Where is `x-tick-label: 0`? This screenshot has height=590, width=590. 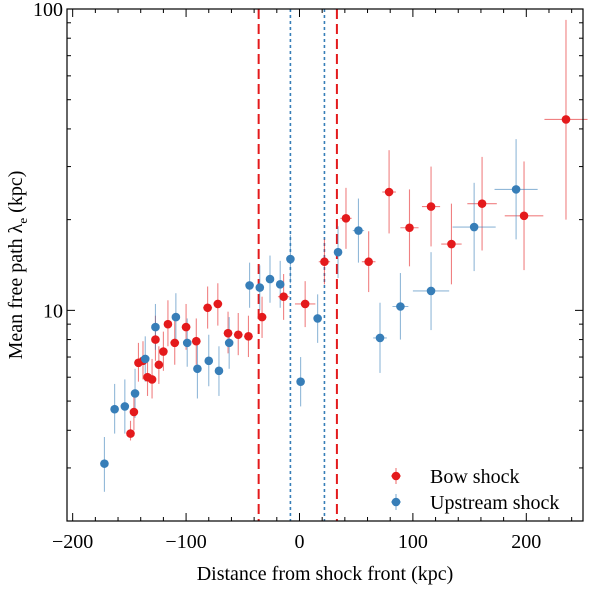 x-tick-label: 0 is located at coordinates (299, 542).